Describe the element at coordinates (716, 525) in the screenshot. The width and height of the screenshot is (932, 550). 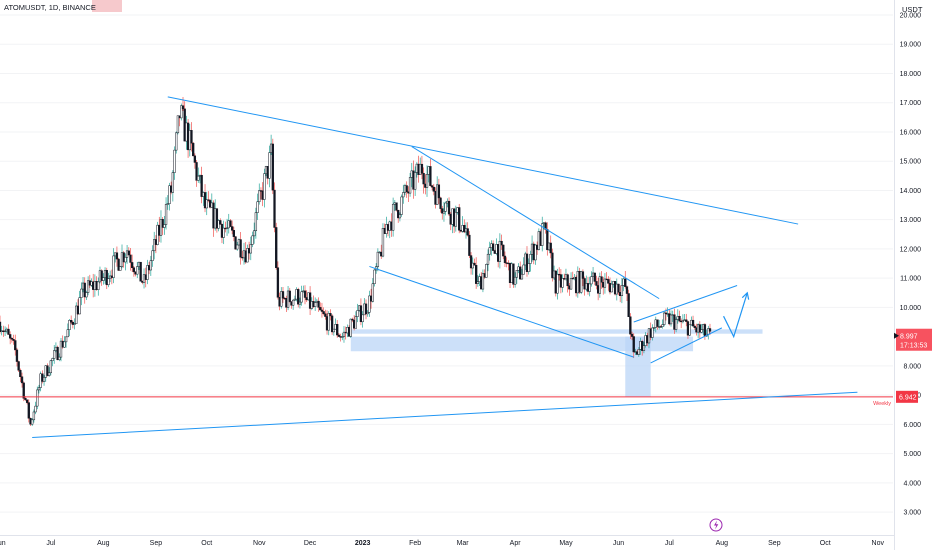
I see `lightning-icon` at that location.